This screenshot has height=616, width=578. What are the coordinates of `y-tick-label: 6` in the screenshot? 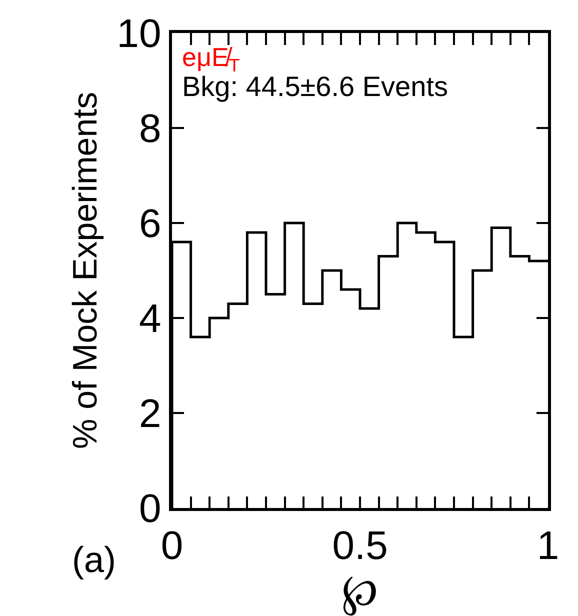 It's located at (150, 224).